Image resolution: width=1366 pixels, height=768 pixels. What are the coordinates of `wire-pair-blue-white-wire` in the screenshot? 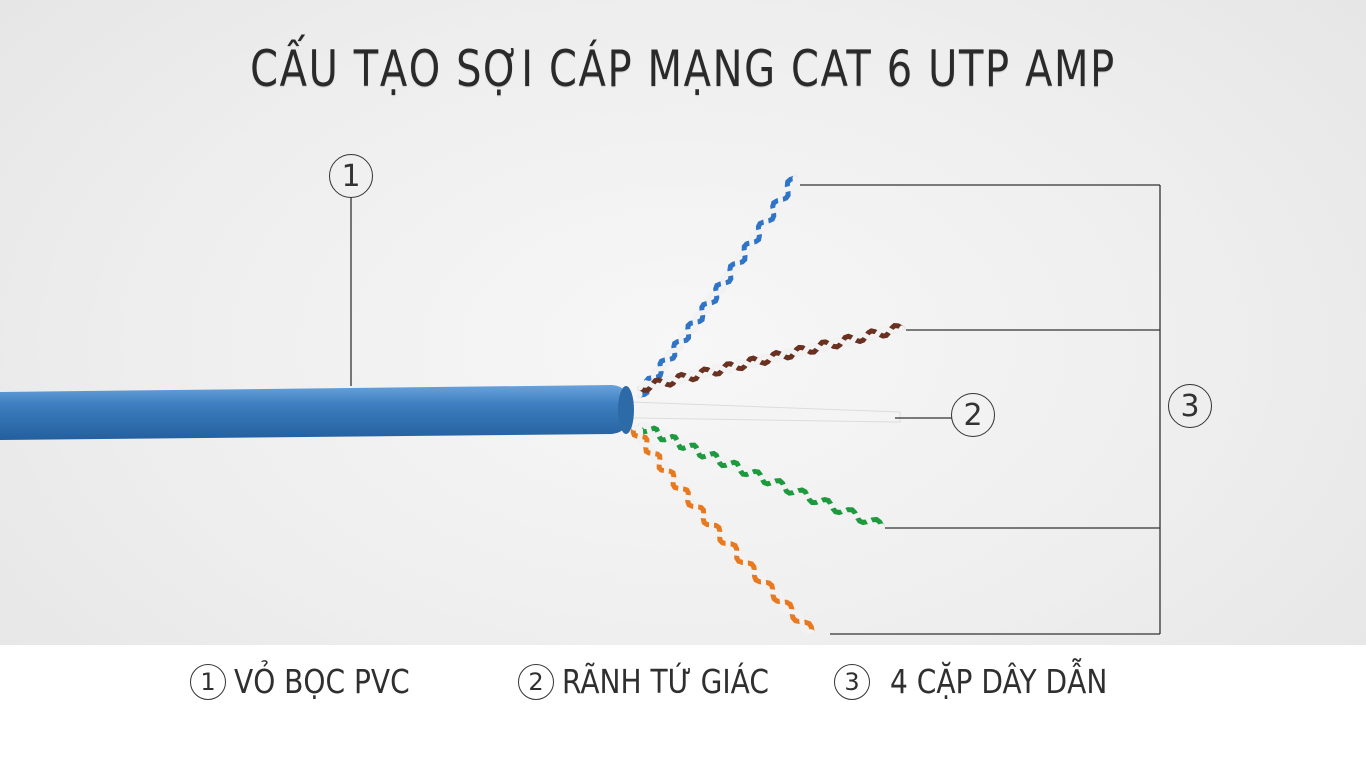 It's located at (717, 286).